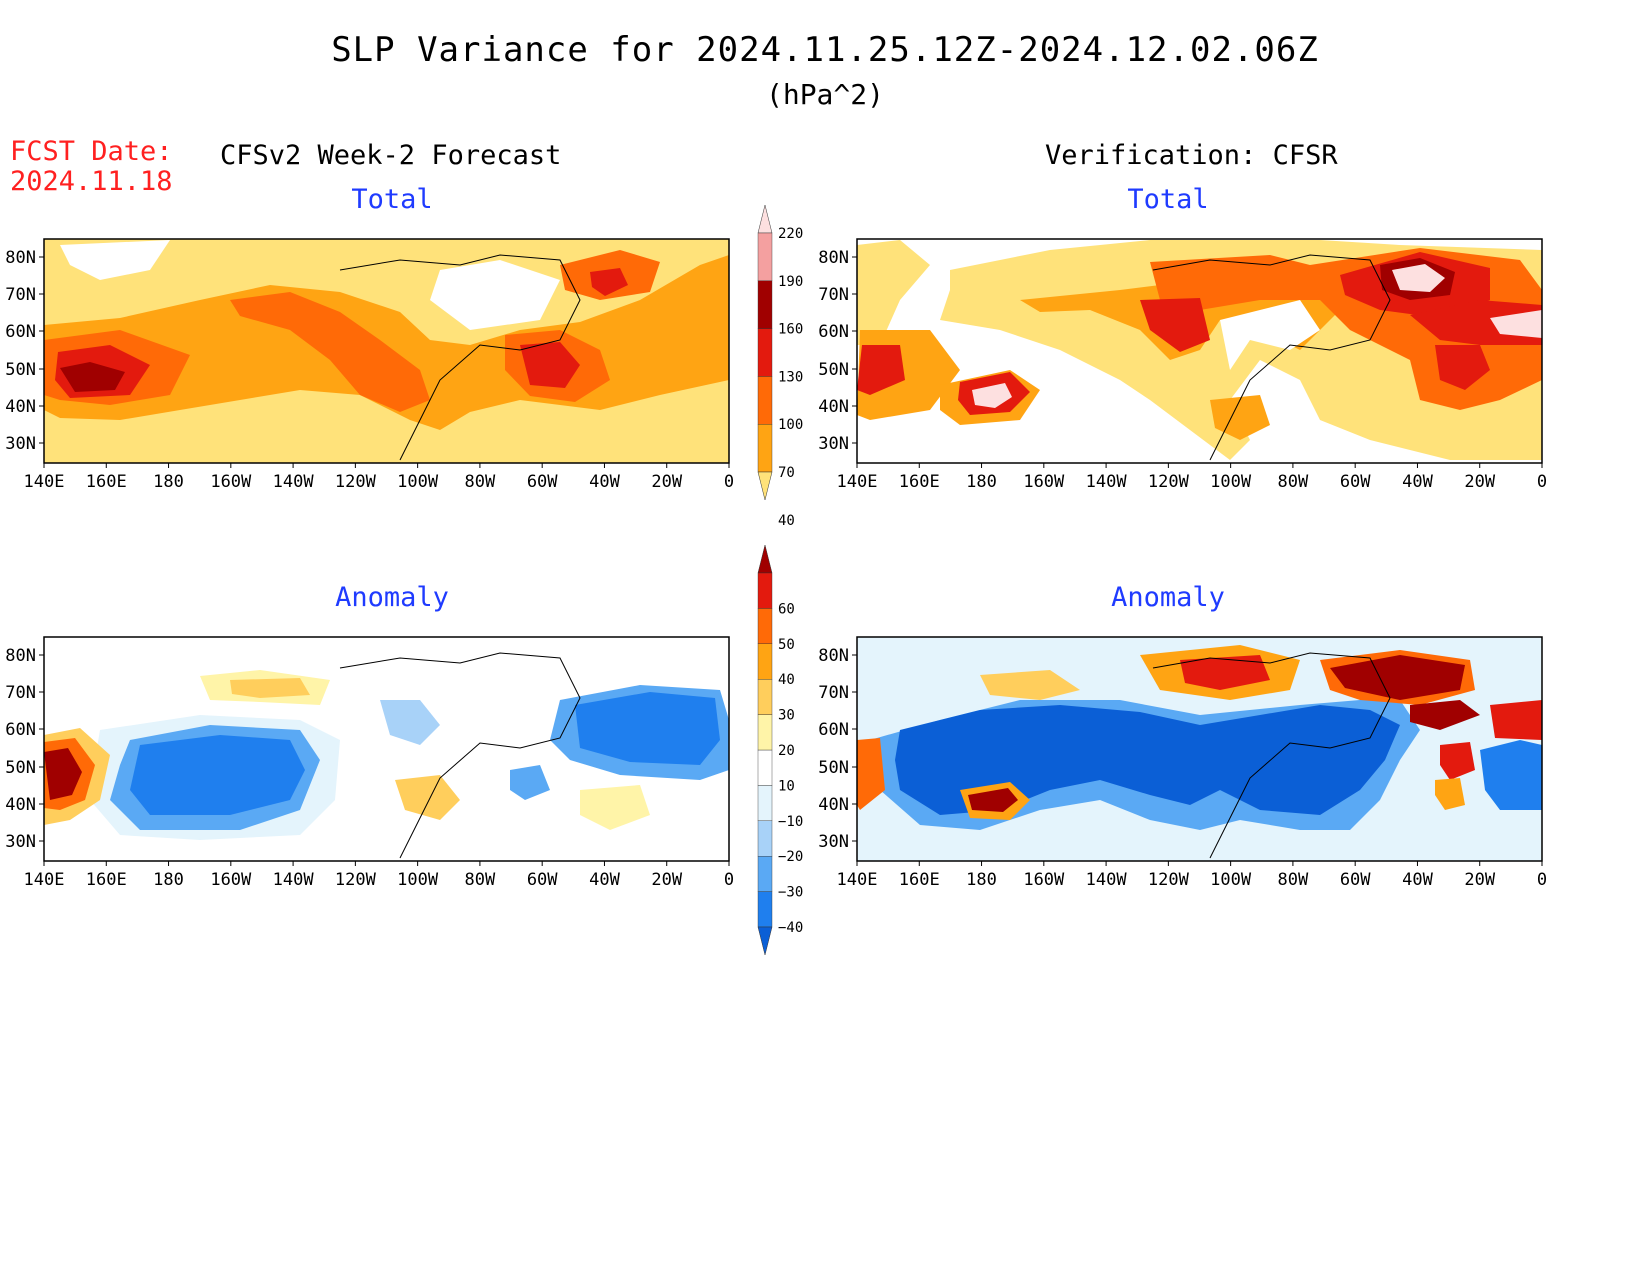  I want to click on total-colorbar-level-label: 220, so click(790, 234).